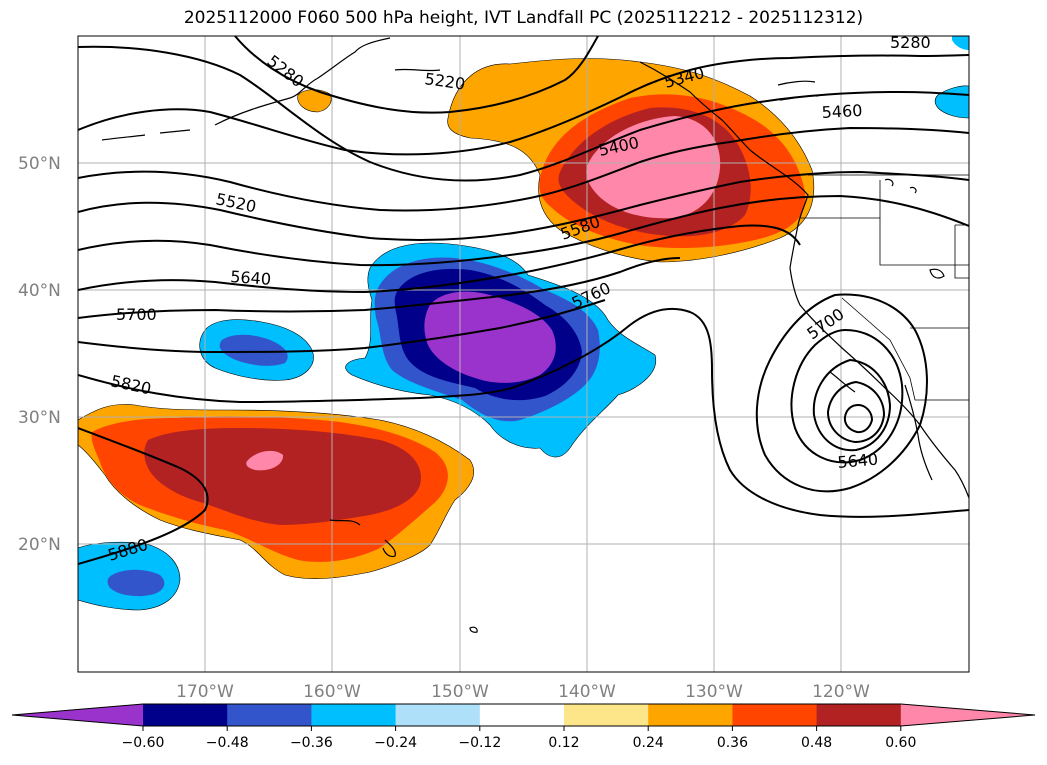 The width and height of the screenshot is (1047, 765). I want to click on colorbar-tick-label: 0.12, so click(563, 743).